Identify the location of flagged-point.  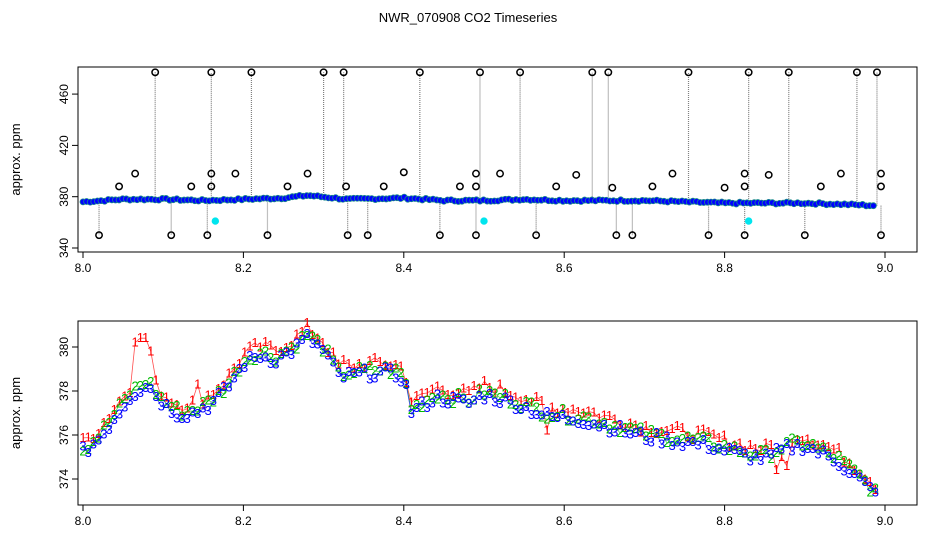
(748, 221).